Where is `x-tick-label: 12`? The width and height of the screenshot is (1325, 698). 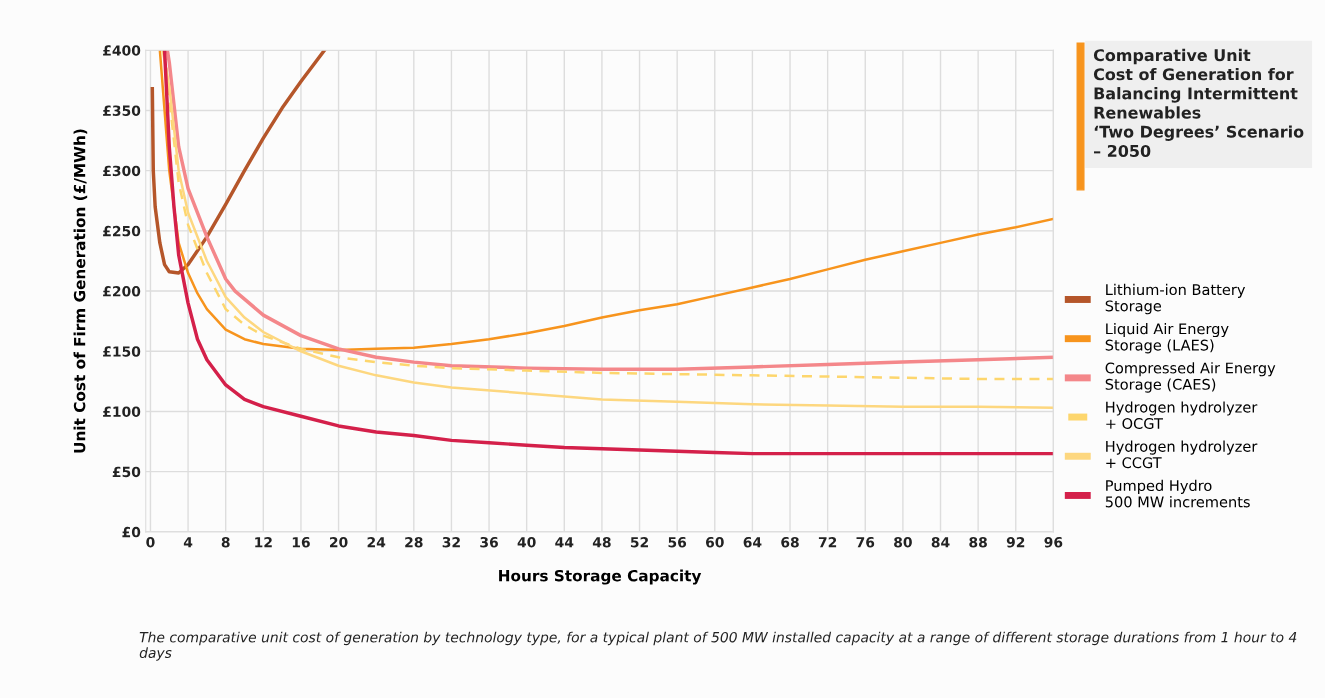
x-tick-label: 12 is located at coordinates (263, 542).